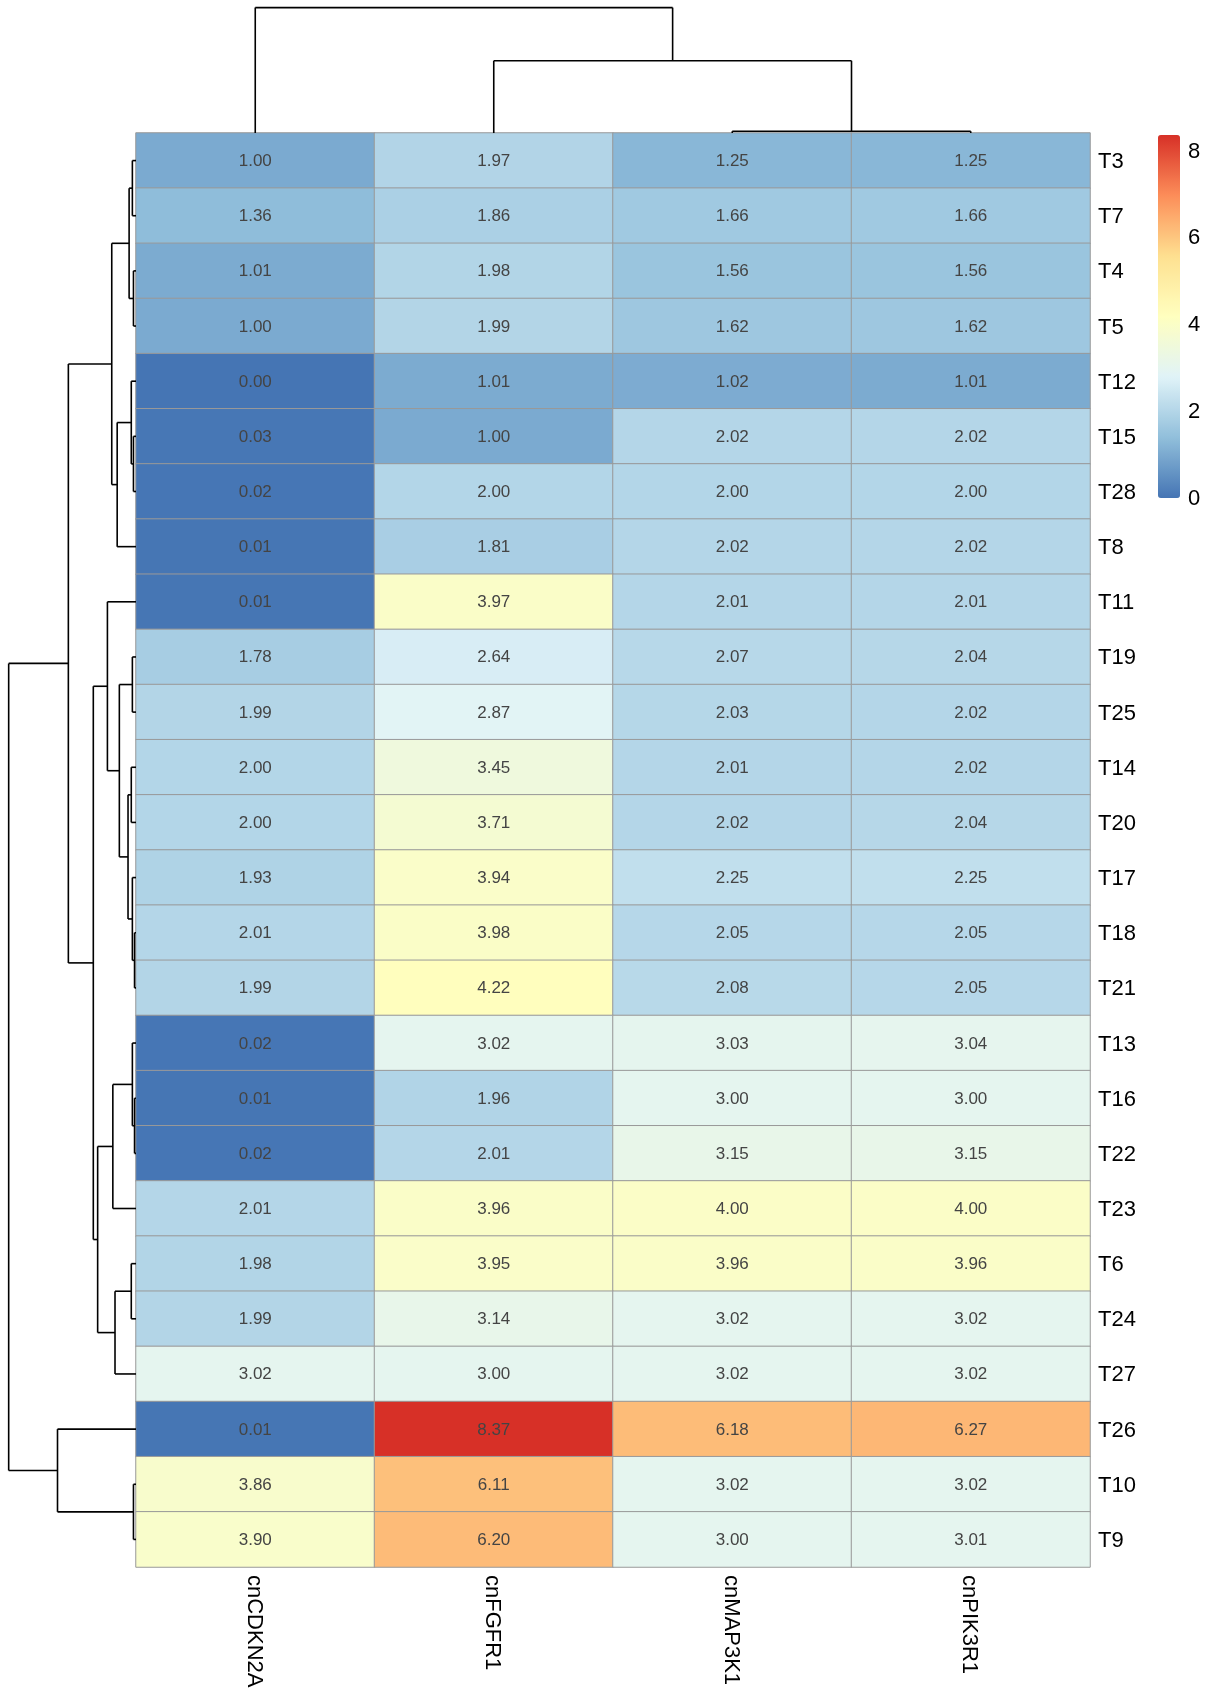  What do you see at coordinates (971, 1429) in the screenshot?
I see `data-label: 6.27` at bounding box center [971, 1429].